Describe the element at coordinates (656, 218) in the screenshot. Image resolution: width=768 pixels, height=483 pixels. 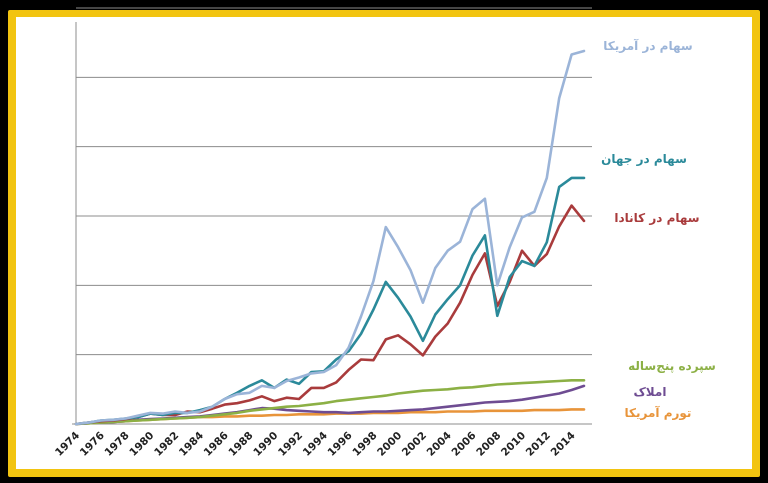
I see `series-label-3: سهام در کانادا` at that location.